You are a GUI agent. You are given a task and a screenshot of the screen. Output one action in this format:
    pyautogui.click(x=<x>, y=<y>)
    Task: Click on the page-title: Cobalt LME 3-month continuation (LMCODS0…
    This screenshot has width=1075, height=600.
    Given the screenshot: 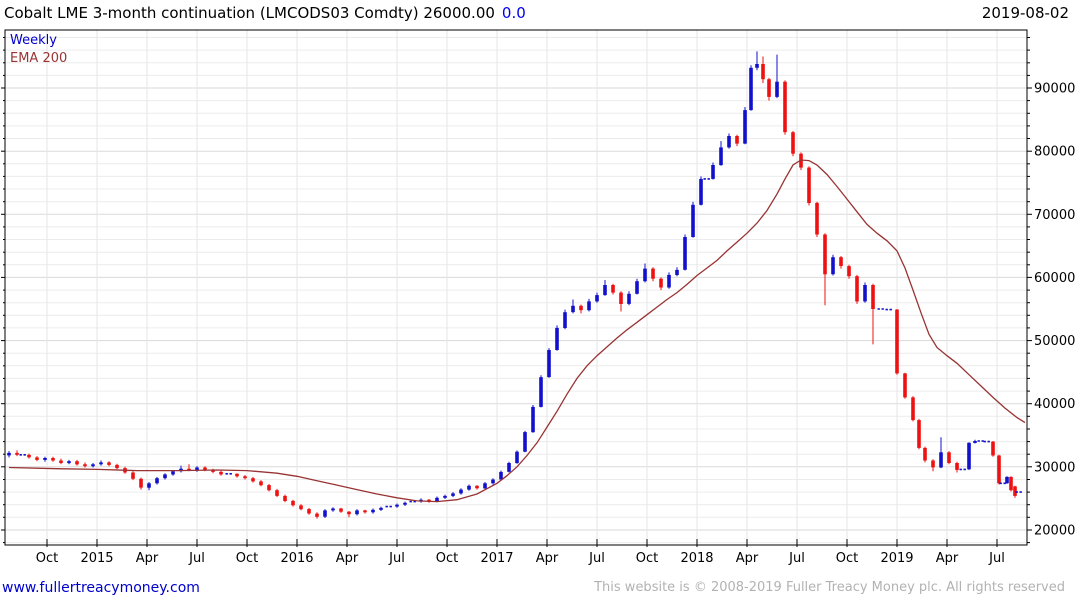 What is the action you would take?
    pyautogui.click(x=249, y=13)
    